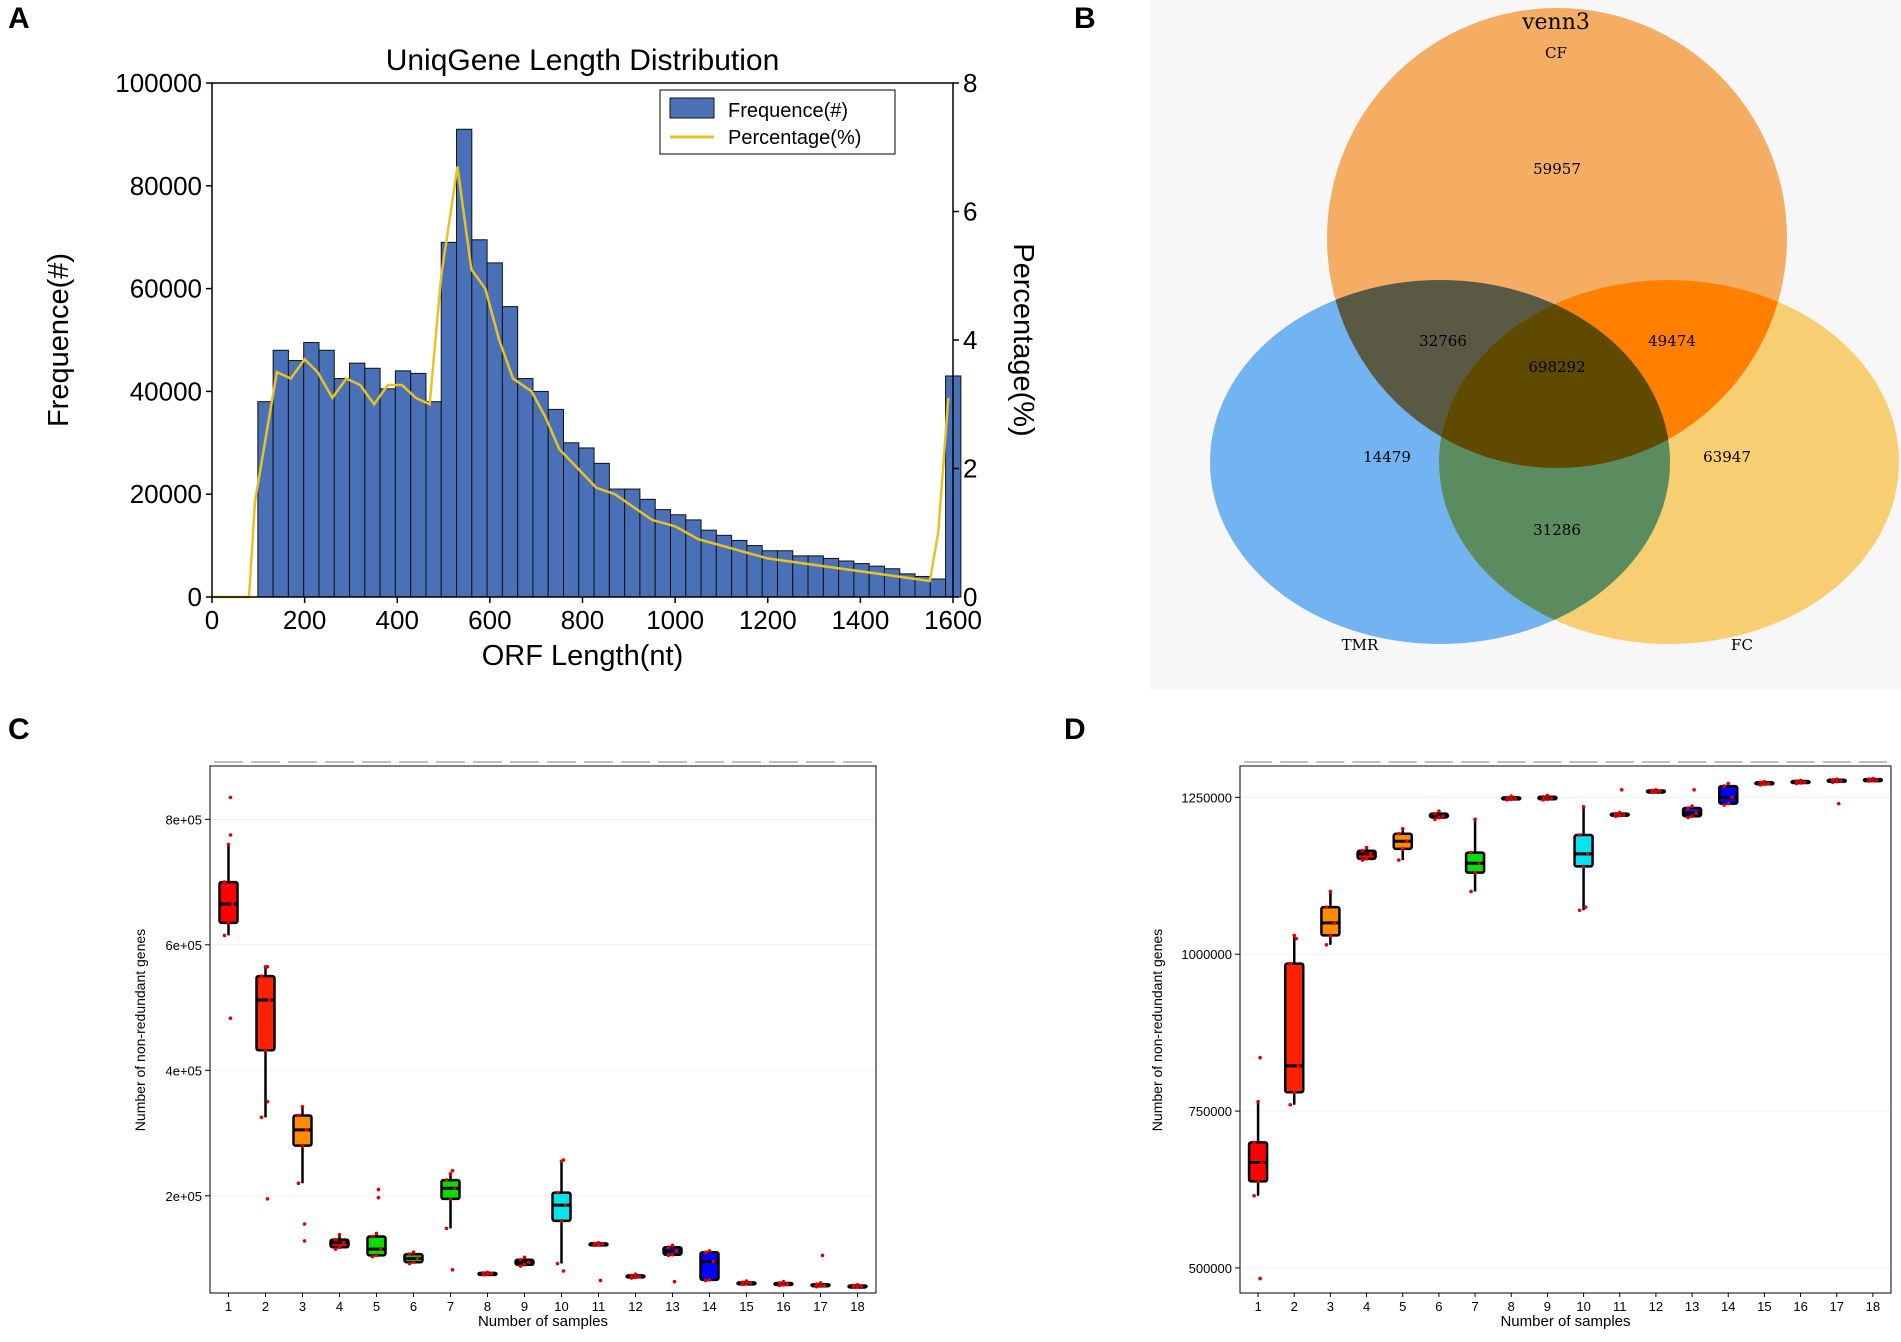 The image size is (1901, 1342). Describe the element at coordinates (1474, 1306) in the screenshot. I see `x-tick-label: 7` at that location.